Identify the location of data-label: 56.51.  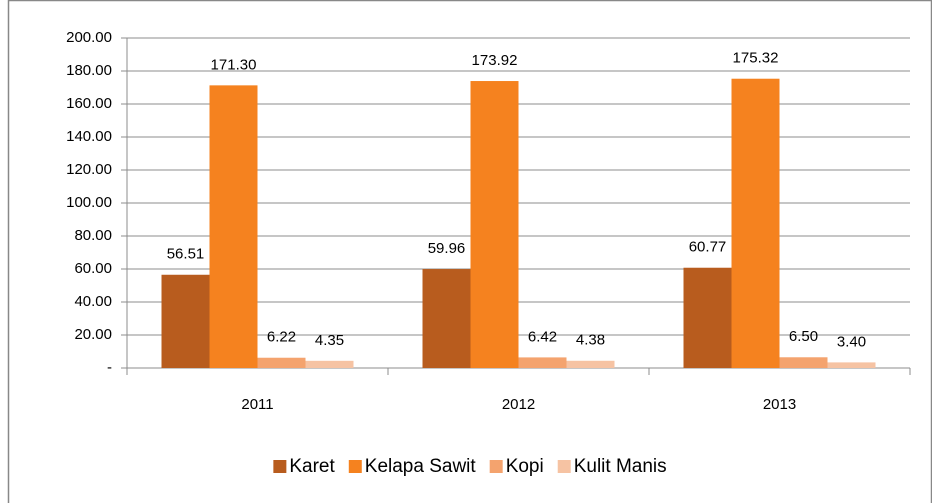
(186, 254).